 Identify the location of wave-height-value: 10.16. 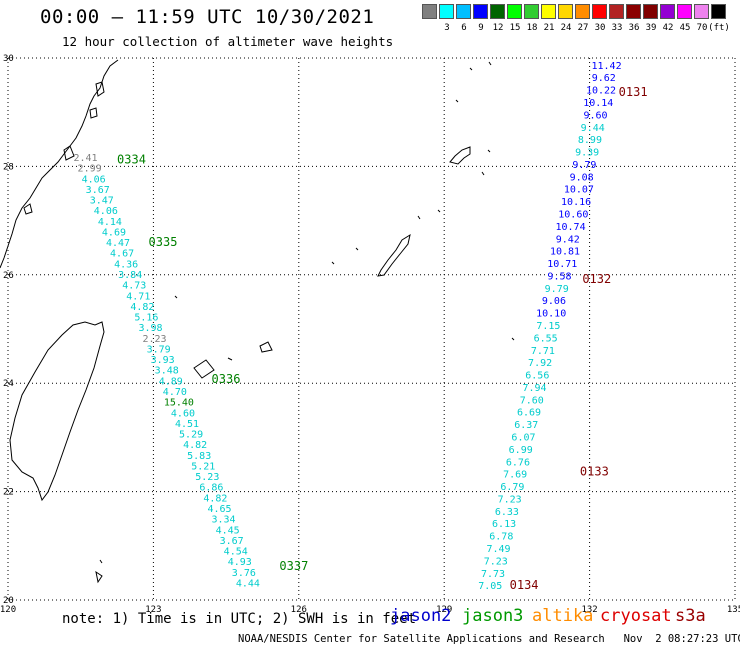
(576, 202).